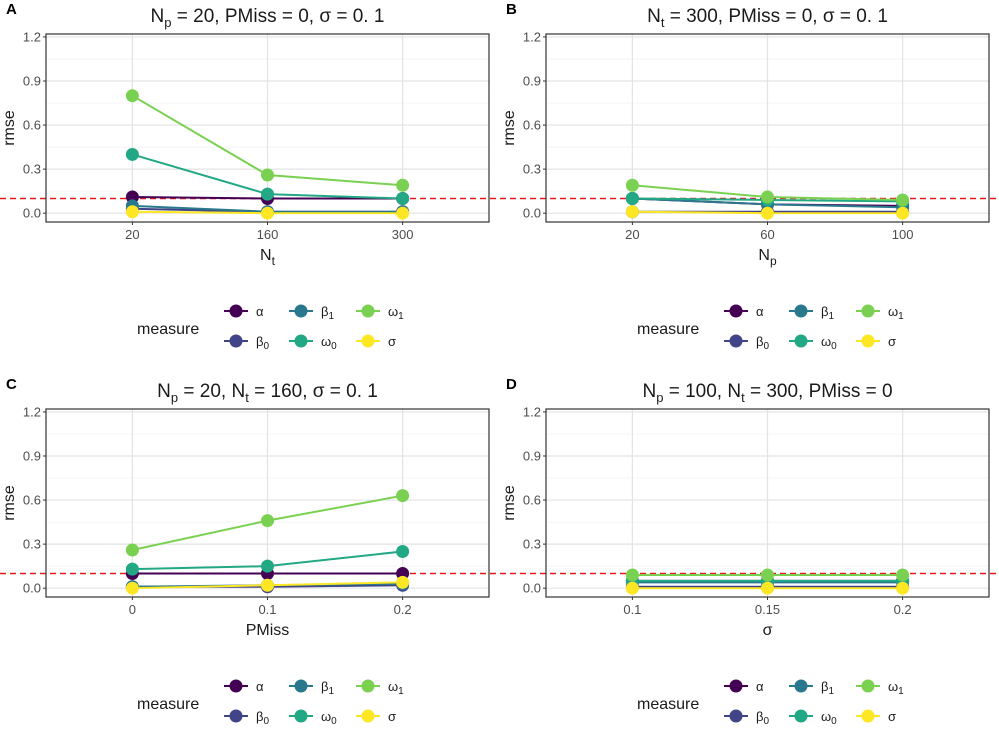 The height and width of the screenshot is (731, 999). Describe the element at coordinates (767, 609) in the screenshot. I see `x-tick-label: 0.15` at that location.